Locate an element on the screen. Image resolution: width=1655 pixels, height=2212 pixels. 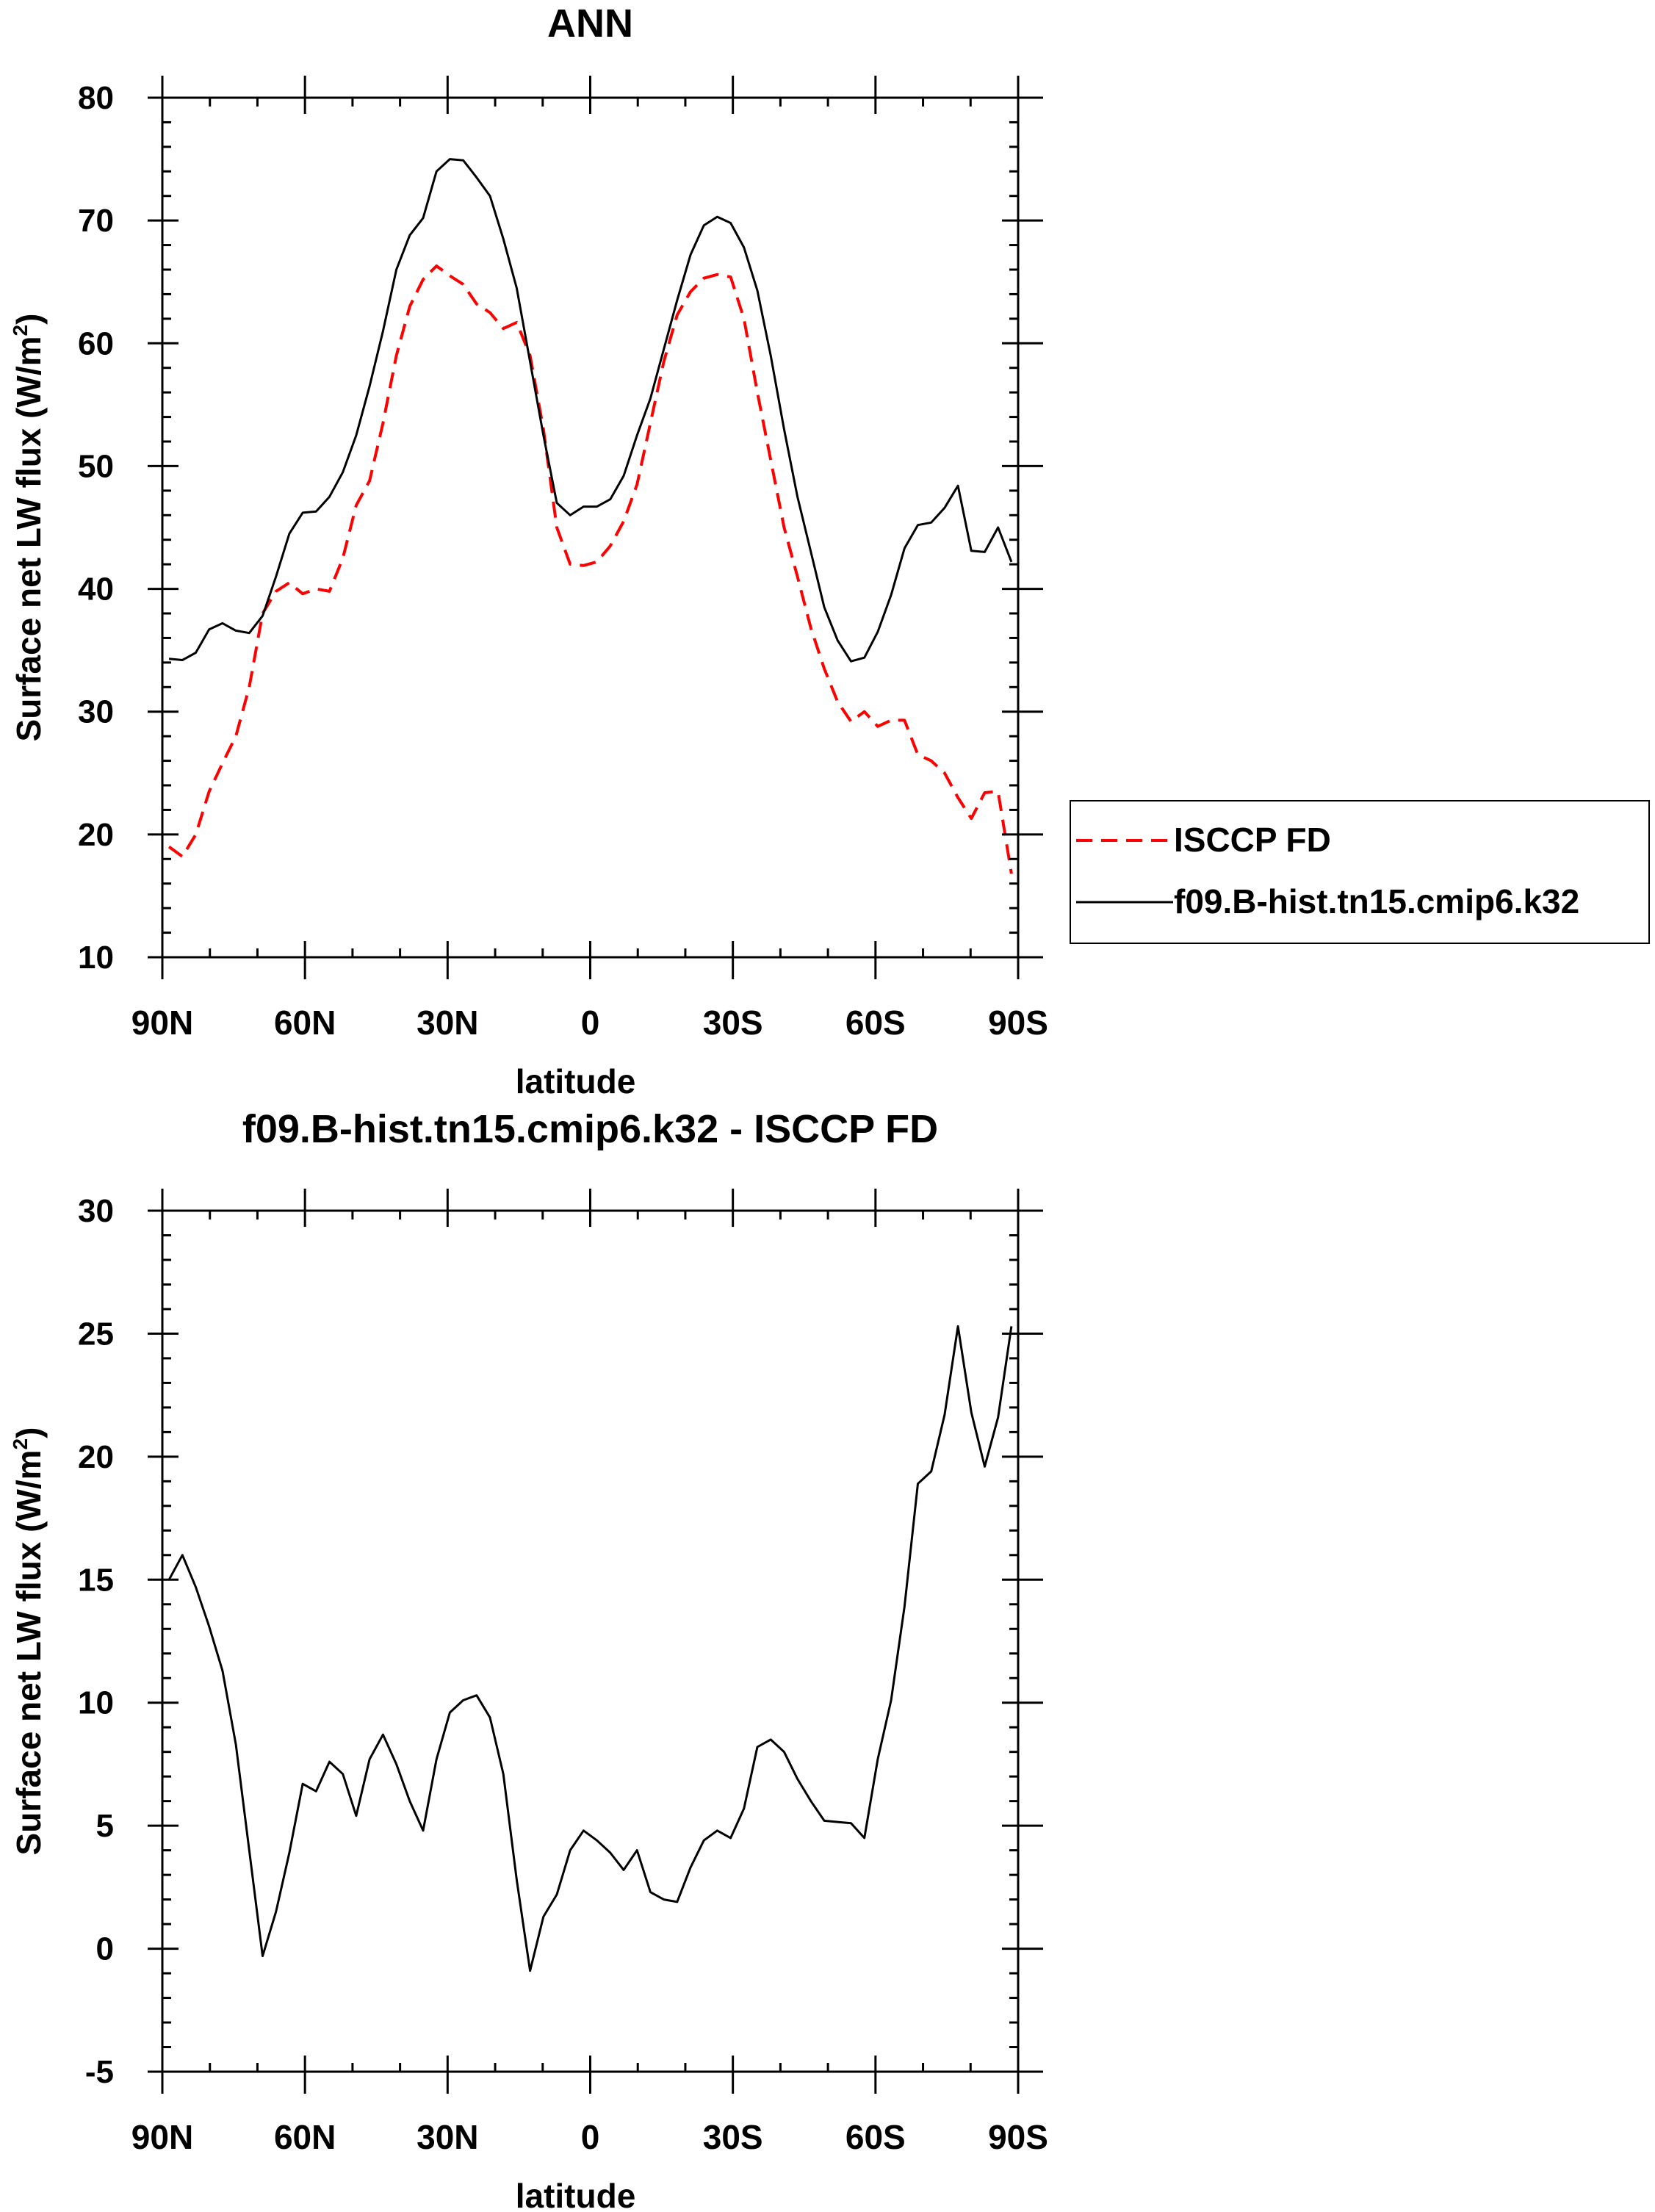
legend: ISCCP FD f09.B-hist.tn15.cmip6.k32 is located at coordinates (1360, 872).